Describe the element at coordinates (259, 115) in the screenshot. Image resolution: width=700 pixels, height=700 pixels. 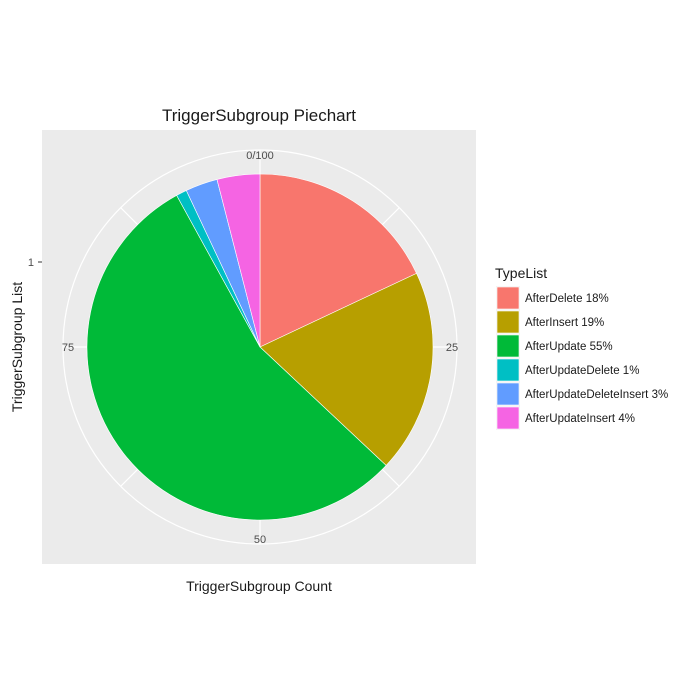
I see `chart-title: TriggerSubgroup Piechart` at that location.